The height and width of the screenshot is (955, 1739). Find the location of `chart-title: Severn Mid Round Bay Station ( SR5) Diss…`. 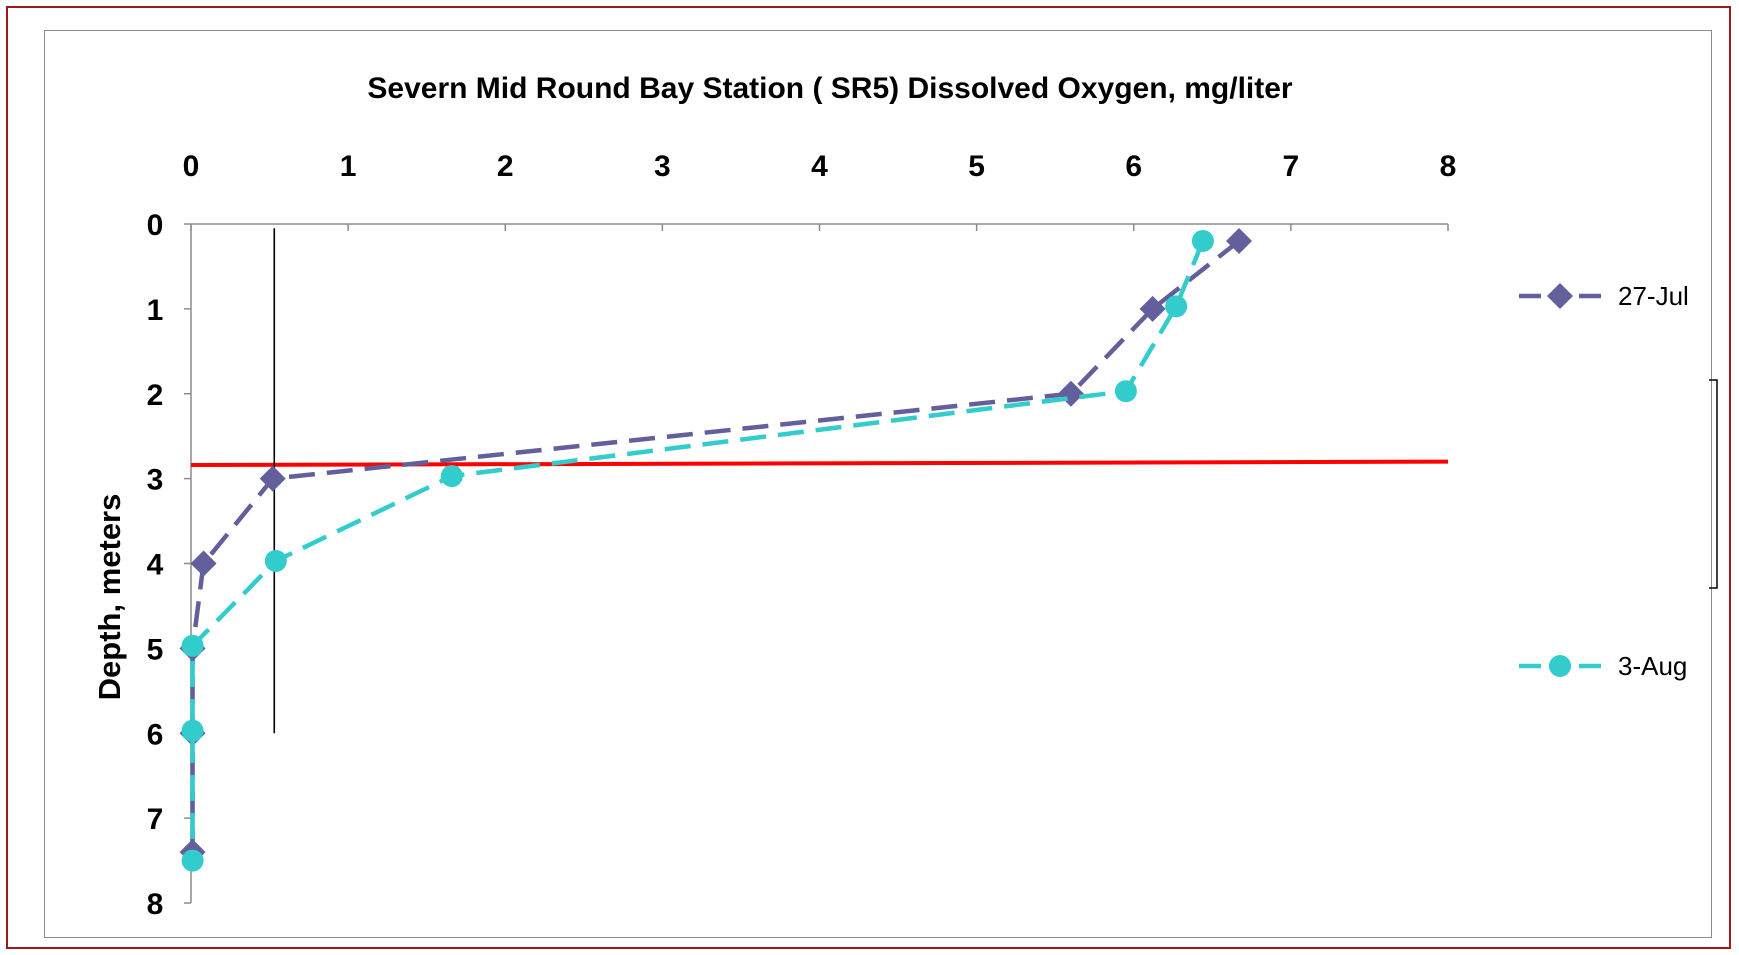

chart-title: Severn Mid Round Bay Station ( SR5) Diss… is located at coordinates (830, 88).